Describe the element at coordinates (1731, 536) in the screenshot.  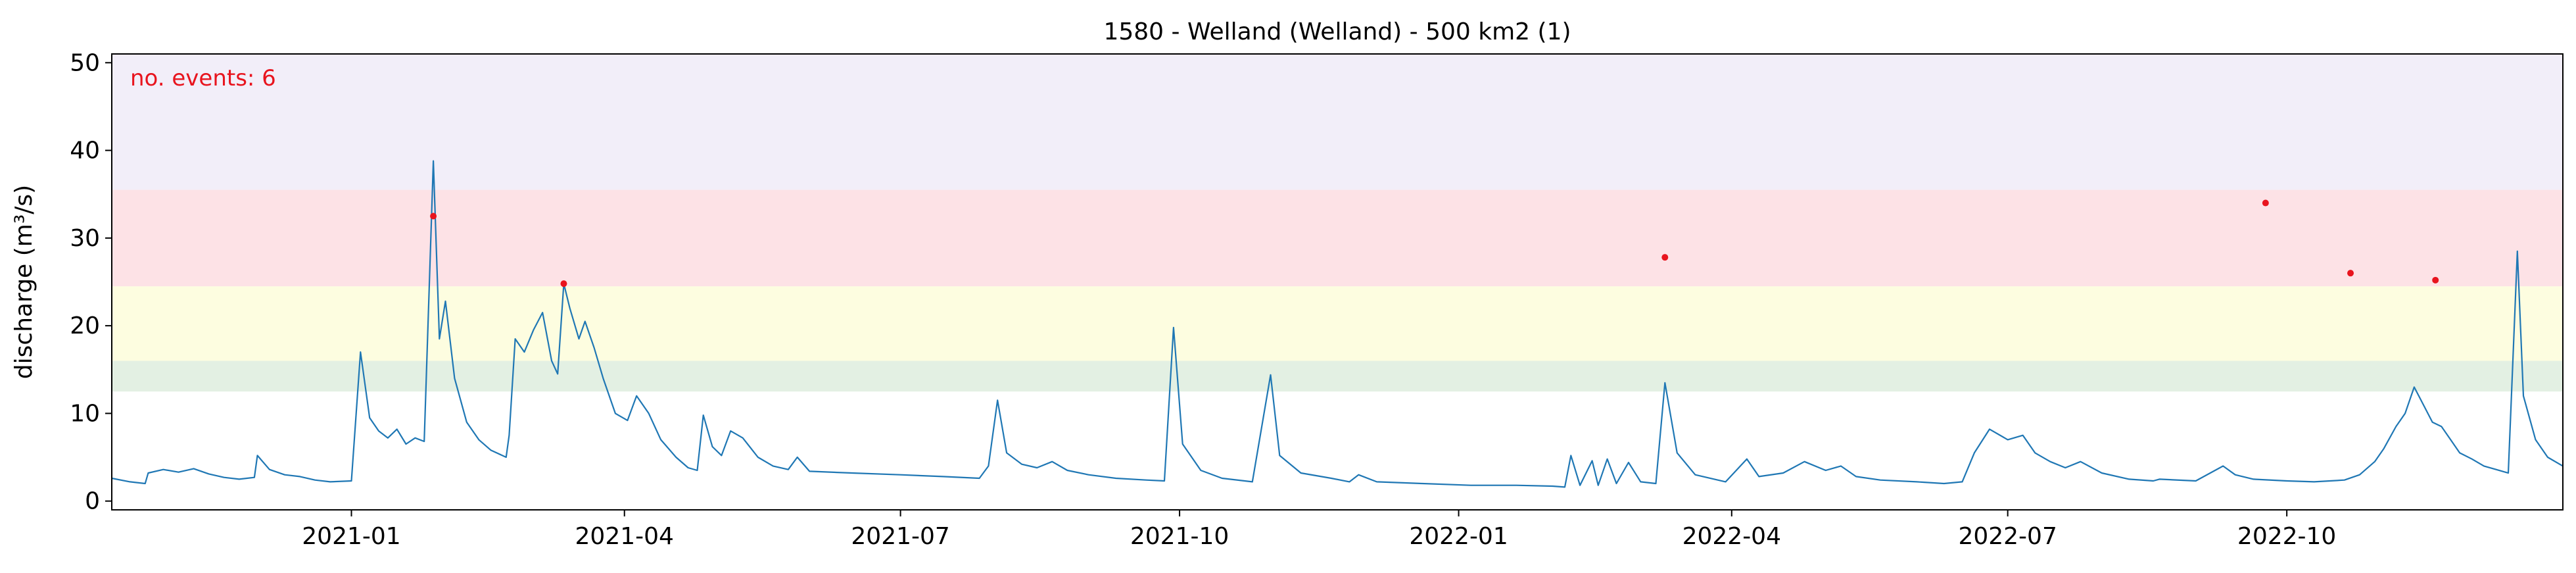
I see `x-tick-label-2022-04: 2022-04` at that location.